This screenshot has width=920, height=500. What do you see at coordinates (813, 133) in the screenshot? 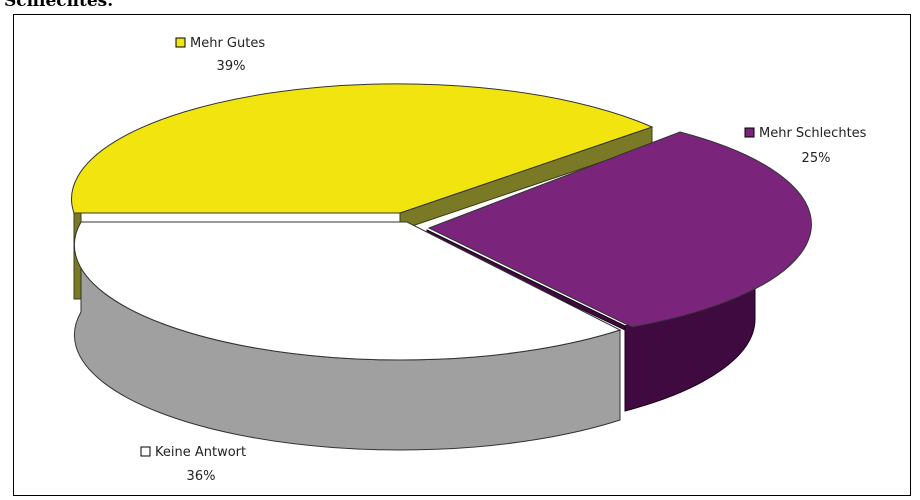
I see `label-mehr-schlechtes: Mehr Schlechtes` at bounding box center [813, 133].